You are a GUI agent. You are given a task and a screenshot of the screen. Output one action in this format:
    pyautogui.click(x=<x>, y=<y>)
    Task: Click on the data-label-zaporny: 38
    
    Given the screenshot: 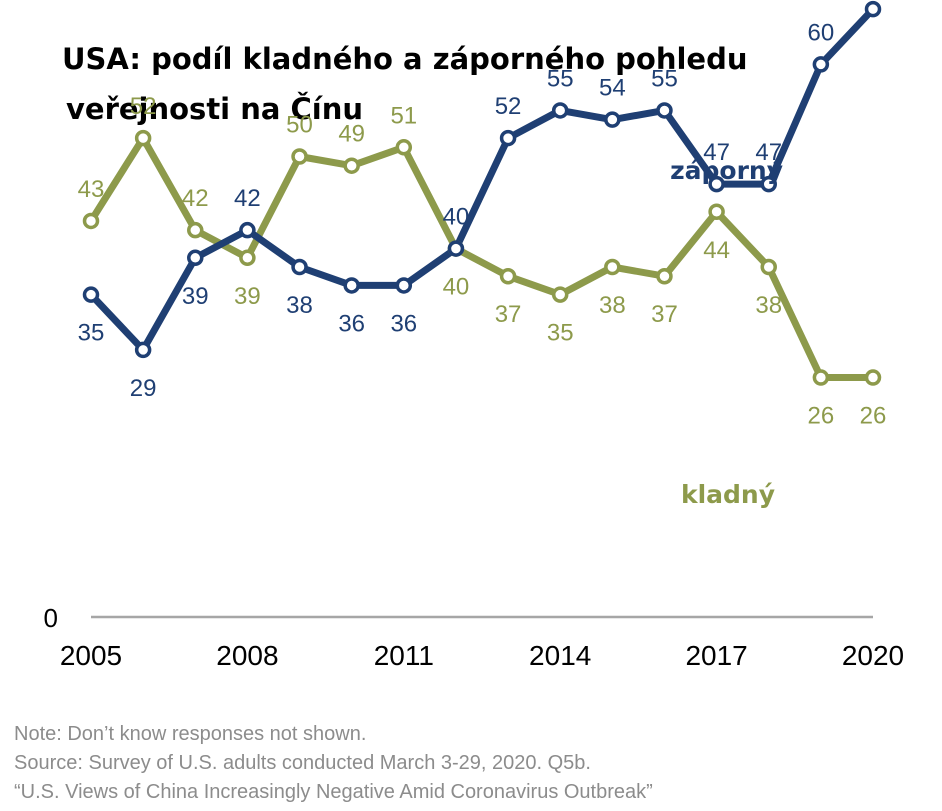 What is the action you would take?
    pyautogui.click(x=299, y=305)
    